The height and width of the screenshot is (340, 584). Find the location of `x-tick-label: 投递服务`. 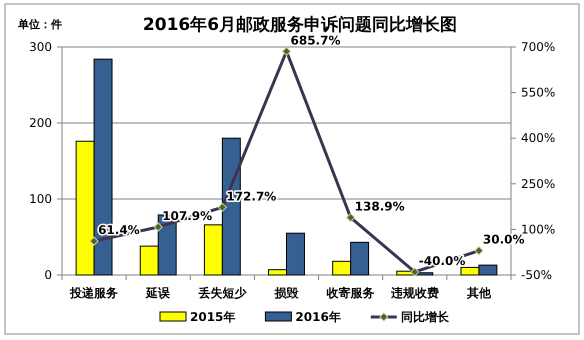

x-tick-label: 投递服务 is located at coordinates (93, 293).